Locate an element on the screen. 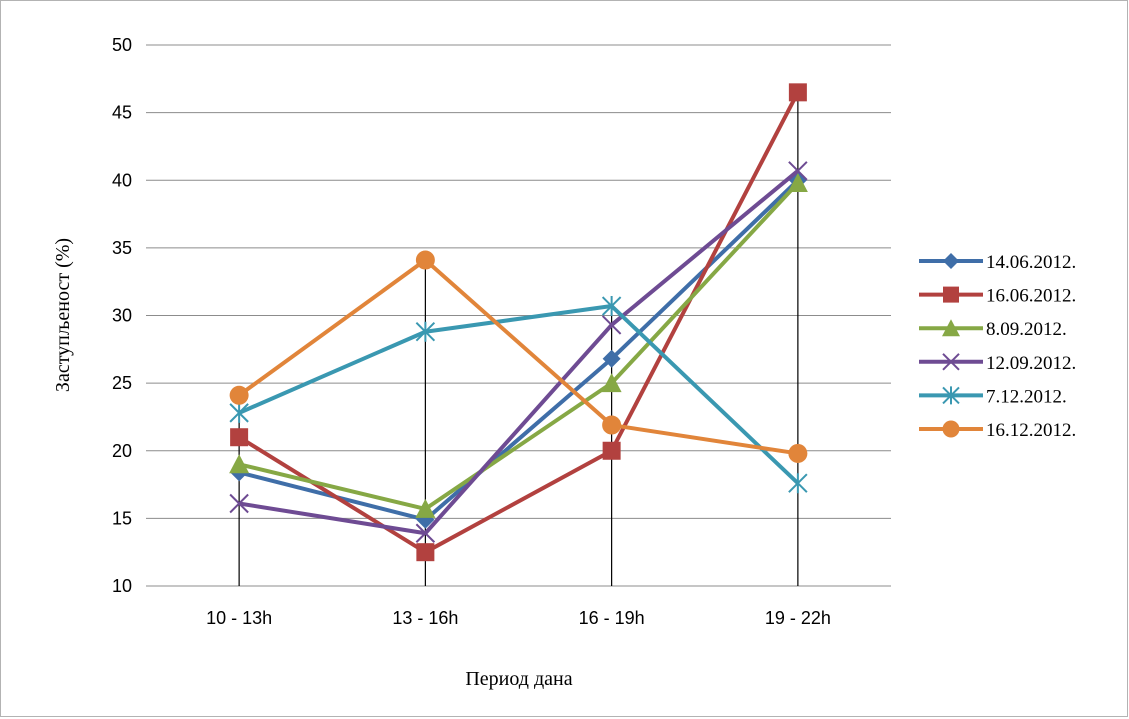  legend-item: 12.09.2012. is located at coordinates (997, 363).